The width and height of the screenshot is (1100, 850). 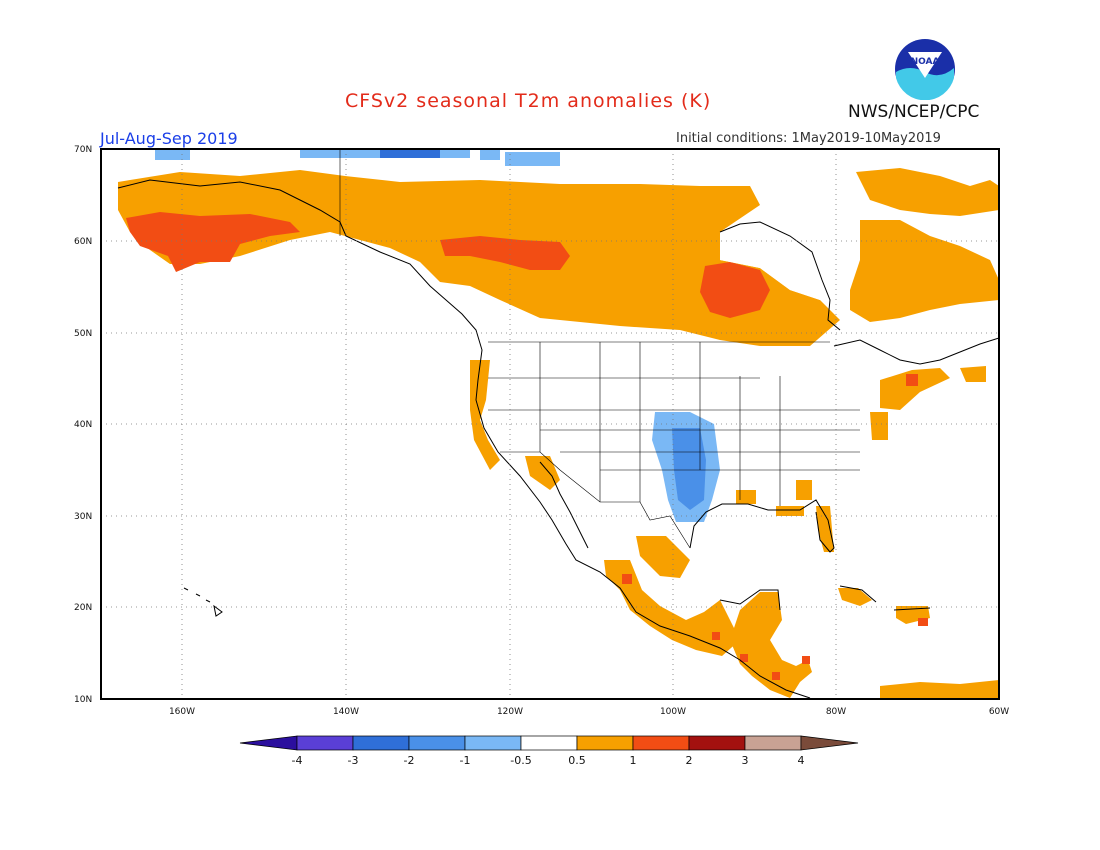 I want to click on arctic-cool-region, so click(x=357, y=157).